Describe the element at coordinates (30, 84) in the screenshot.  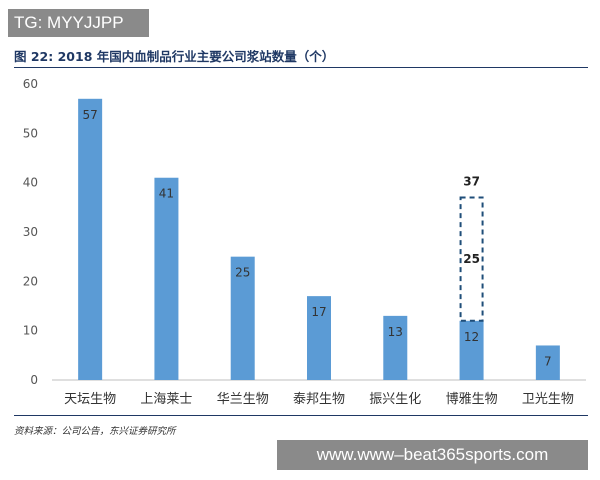
I see `y-tick-label: 60` at that location.